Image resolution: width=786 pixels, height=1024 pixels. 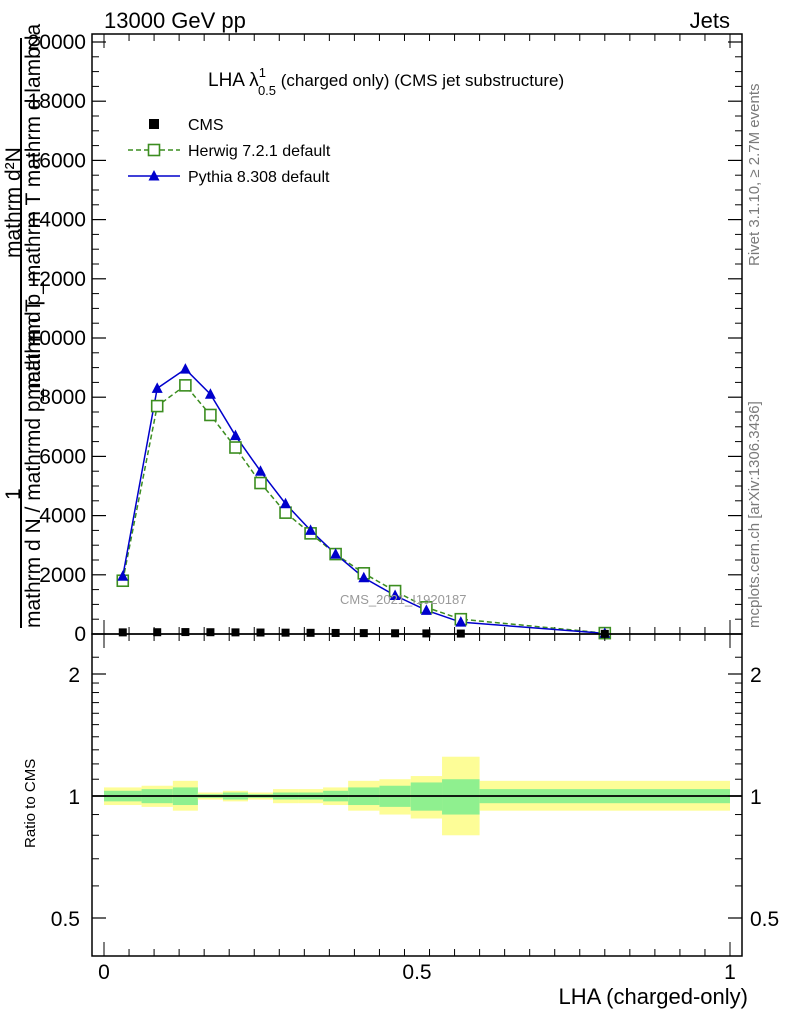 I want to click on main-ylabel-normalisation: mathrm d N / mathrmd p_mathrm T, so click(x=33, y=463).